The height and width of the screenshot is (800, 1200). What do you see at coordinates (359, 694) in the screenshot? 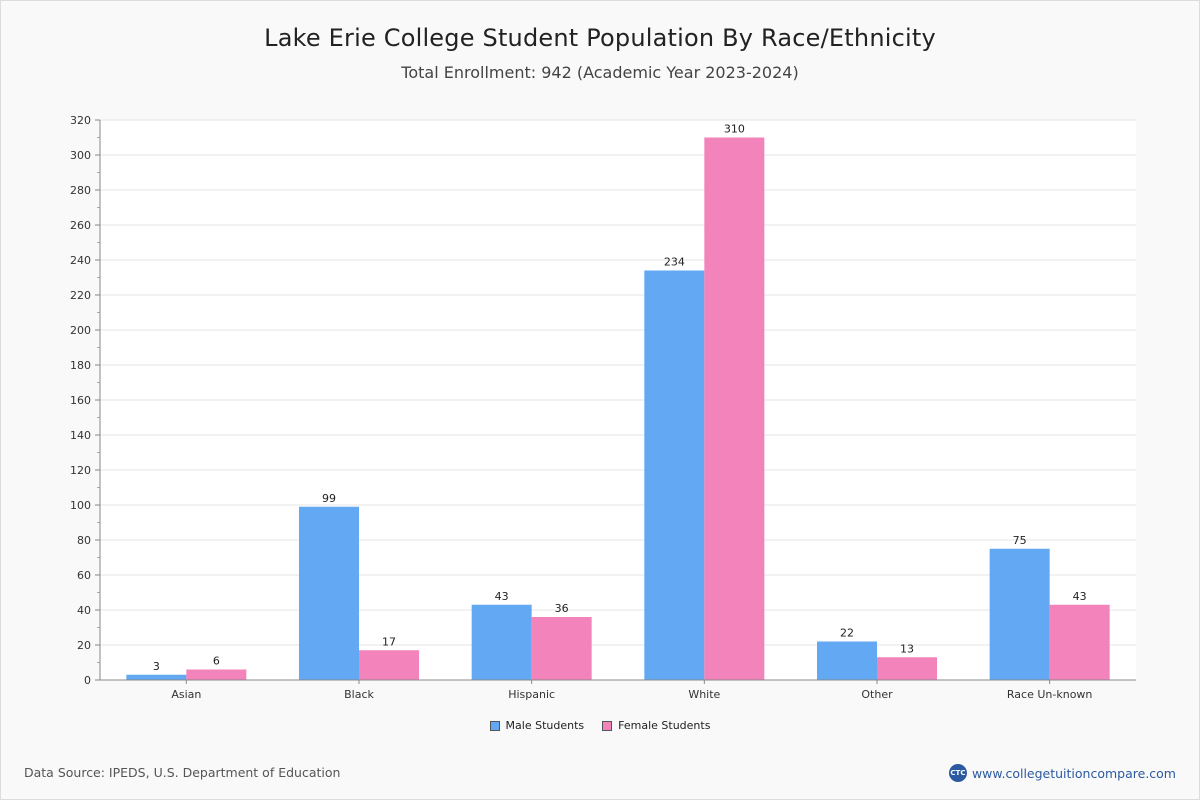
I see `x-tick-label: Black` at bounding box center [359, 694].